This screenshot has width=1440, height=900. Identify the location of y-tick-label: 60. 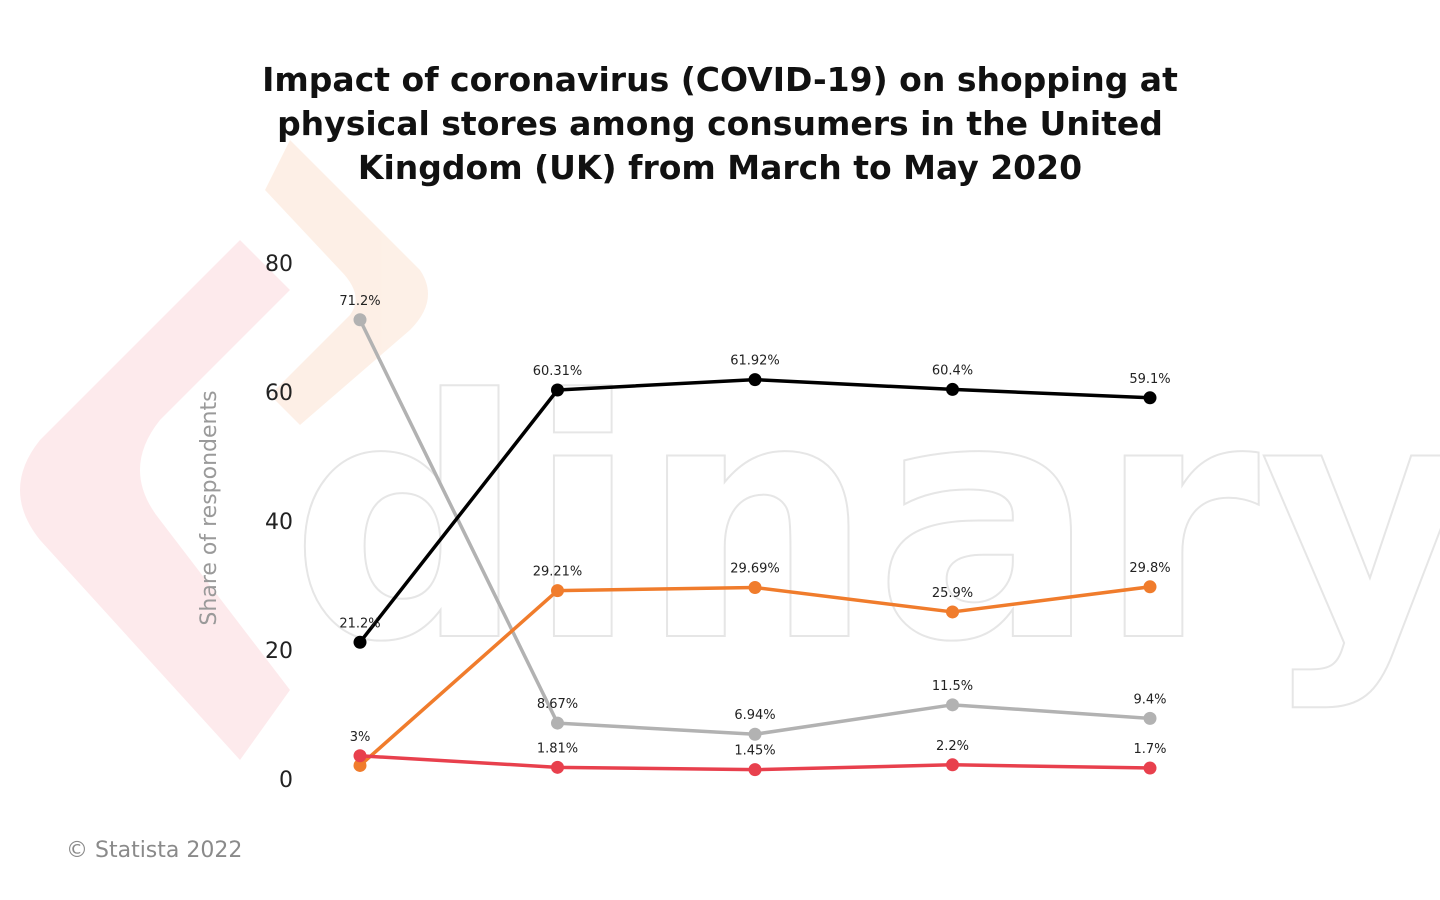
(279, 393).